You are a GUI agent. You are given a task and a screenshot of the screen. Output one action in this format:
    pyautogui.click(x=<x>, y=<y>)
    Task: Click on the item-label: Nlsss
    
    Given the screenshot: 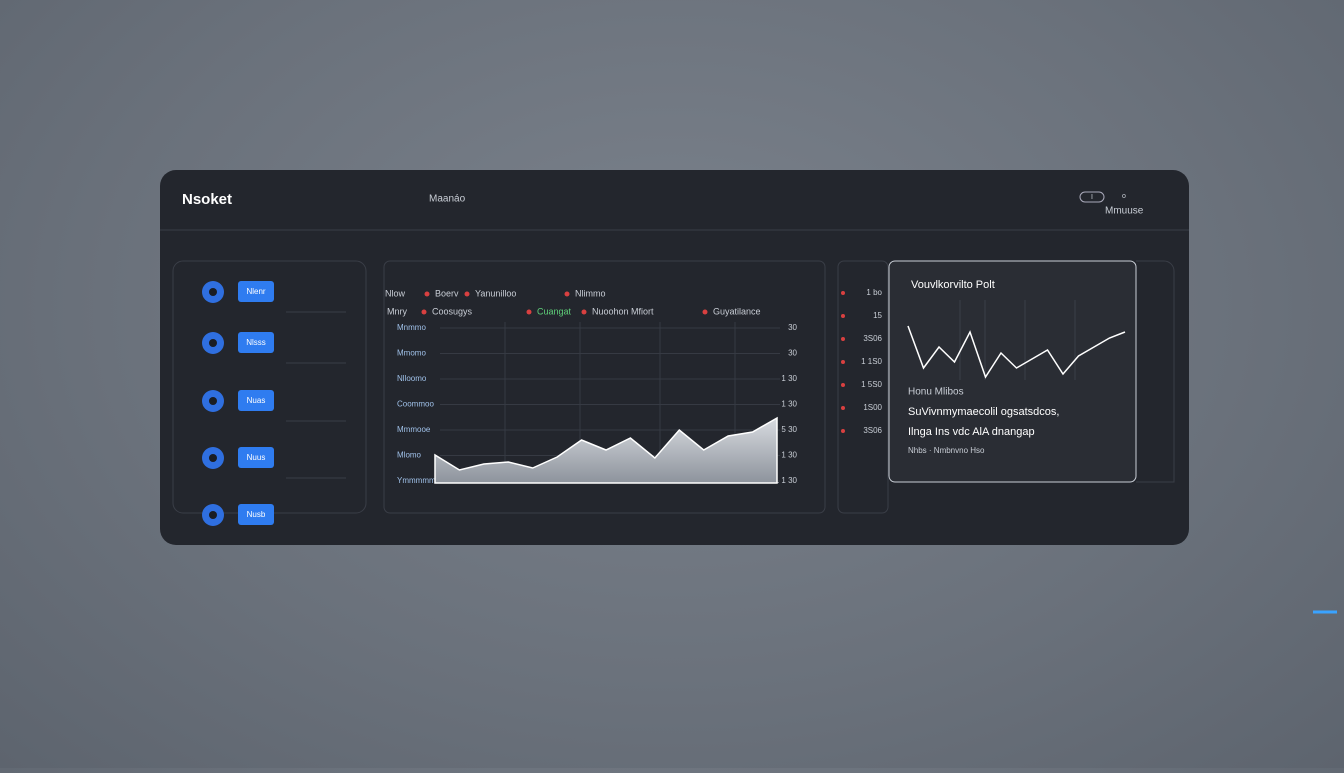 What is the action you would take?
    pyautogui.click(x=256, y=342)
    